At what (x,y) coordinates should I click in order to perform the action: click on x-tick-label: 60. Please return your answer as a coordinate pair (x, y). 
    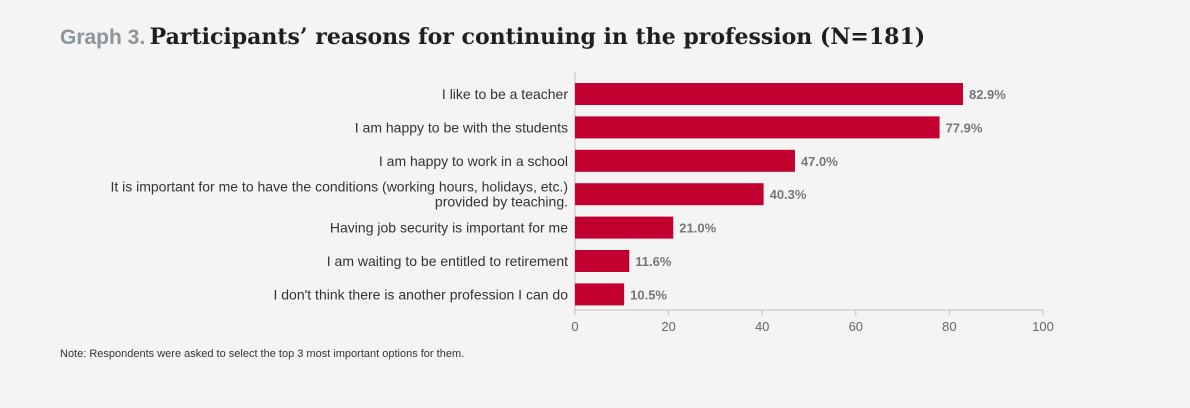
    Looking at the image, I should click on (856, 326).